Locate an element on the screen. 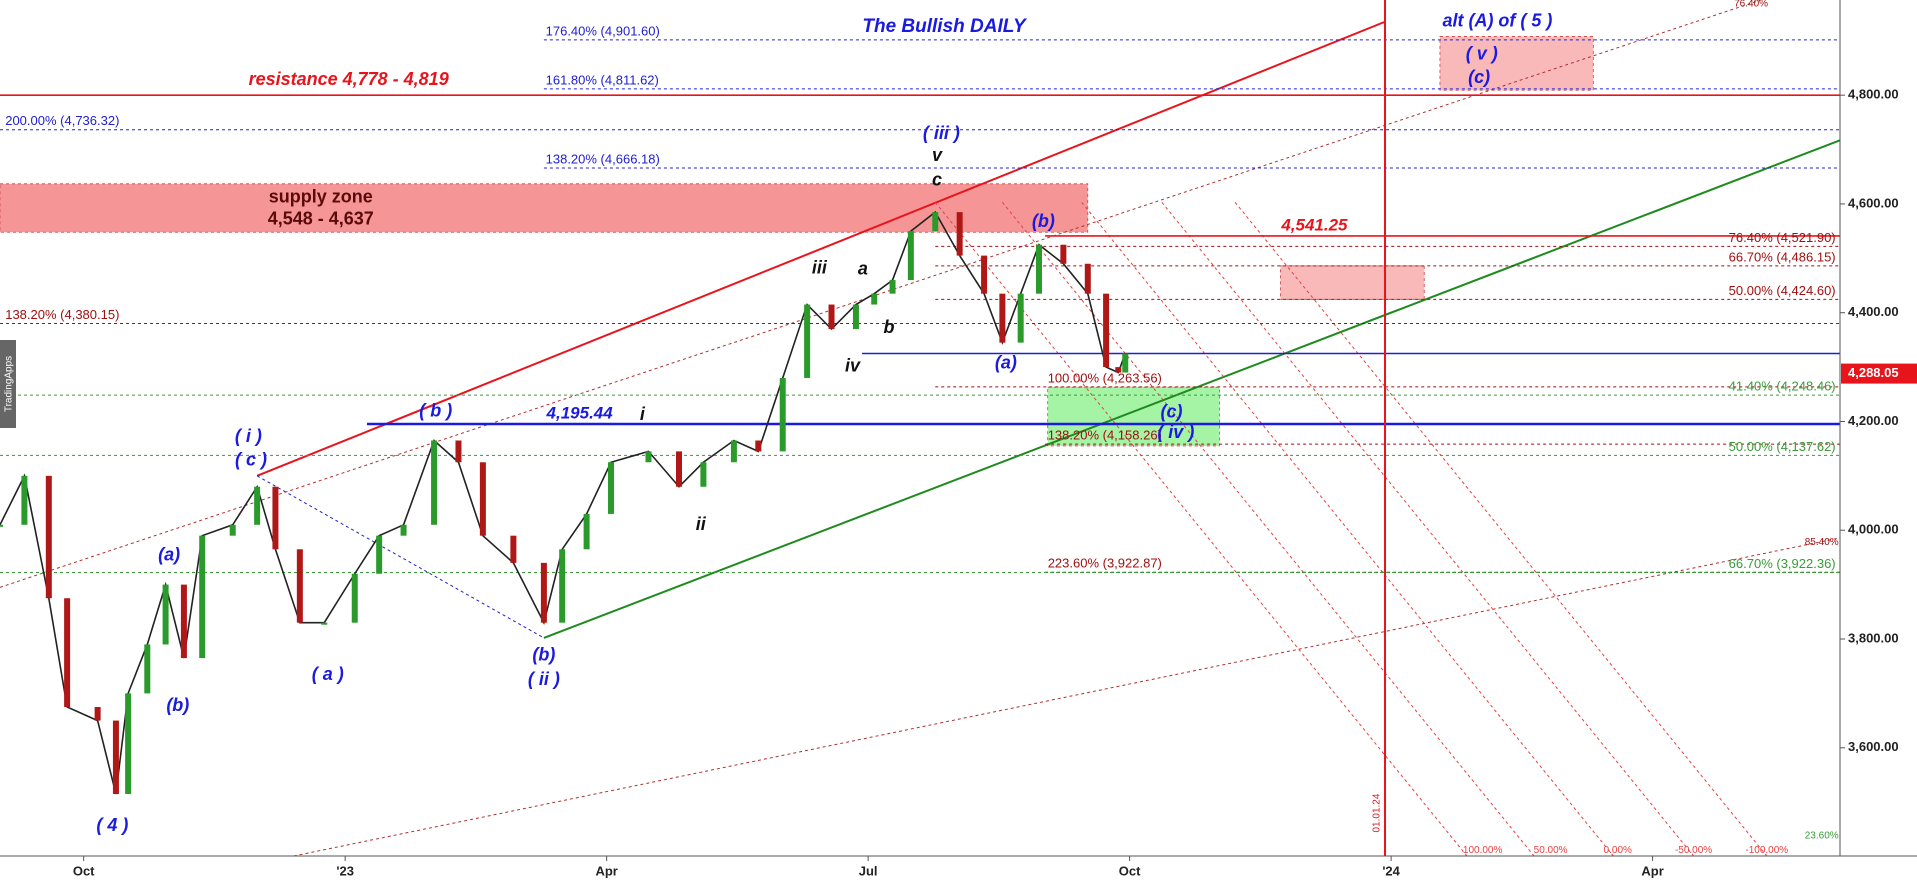 Image resolution: width=1917 pixels, height=884 pixels. level-label: 161.80% (4,811.62) is located at coordinates (602, 79).